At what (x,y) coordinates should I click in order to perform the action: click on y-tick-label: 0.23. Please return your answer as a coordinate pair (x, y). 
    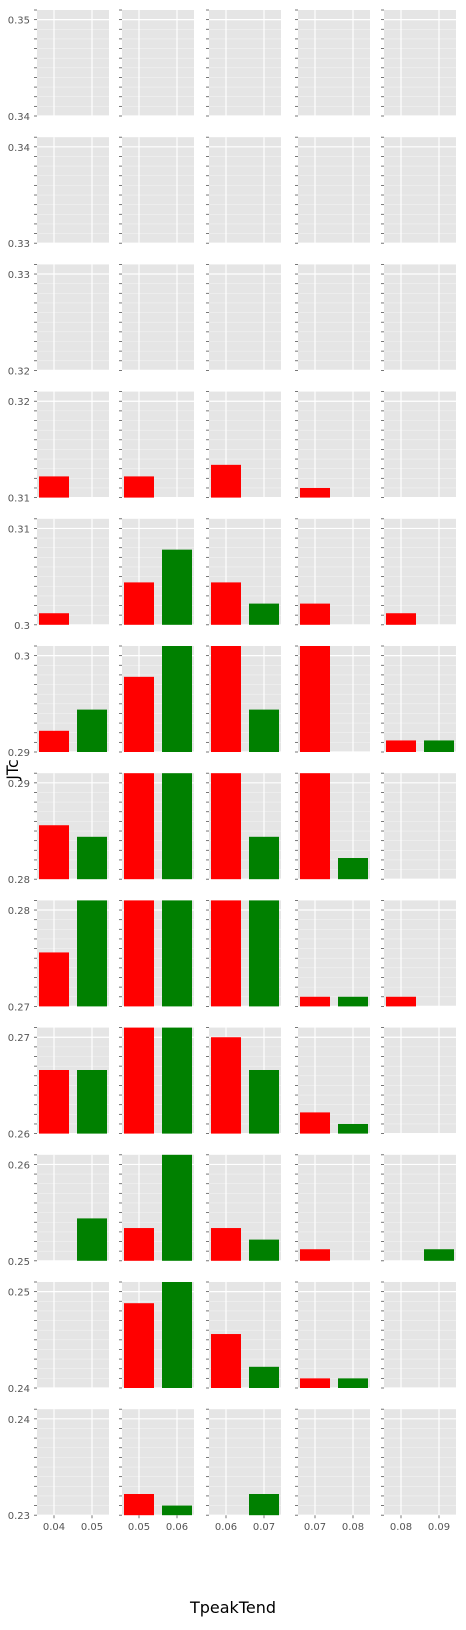
    Looking at the image, I should click on (19, 1516).